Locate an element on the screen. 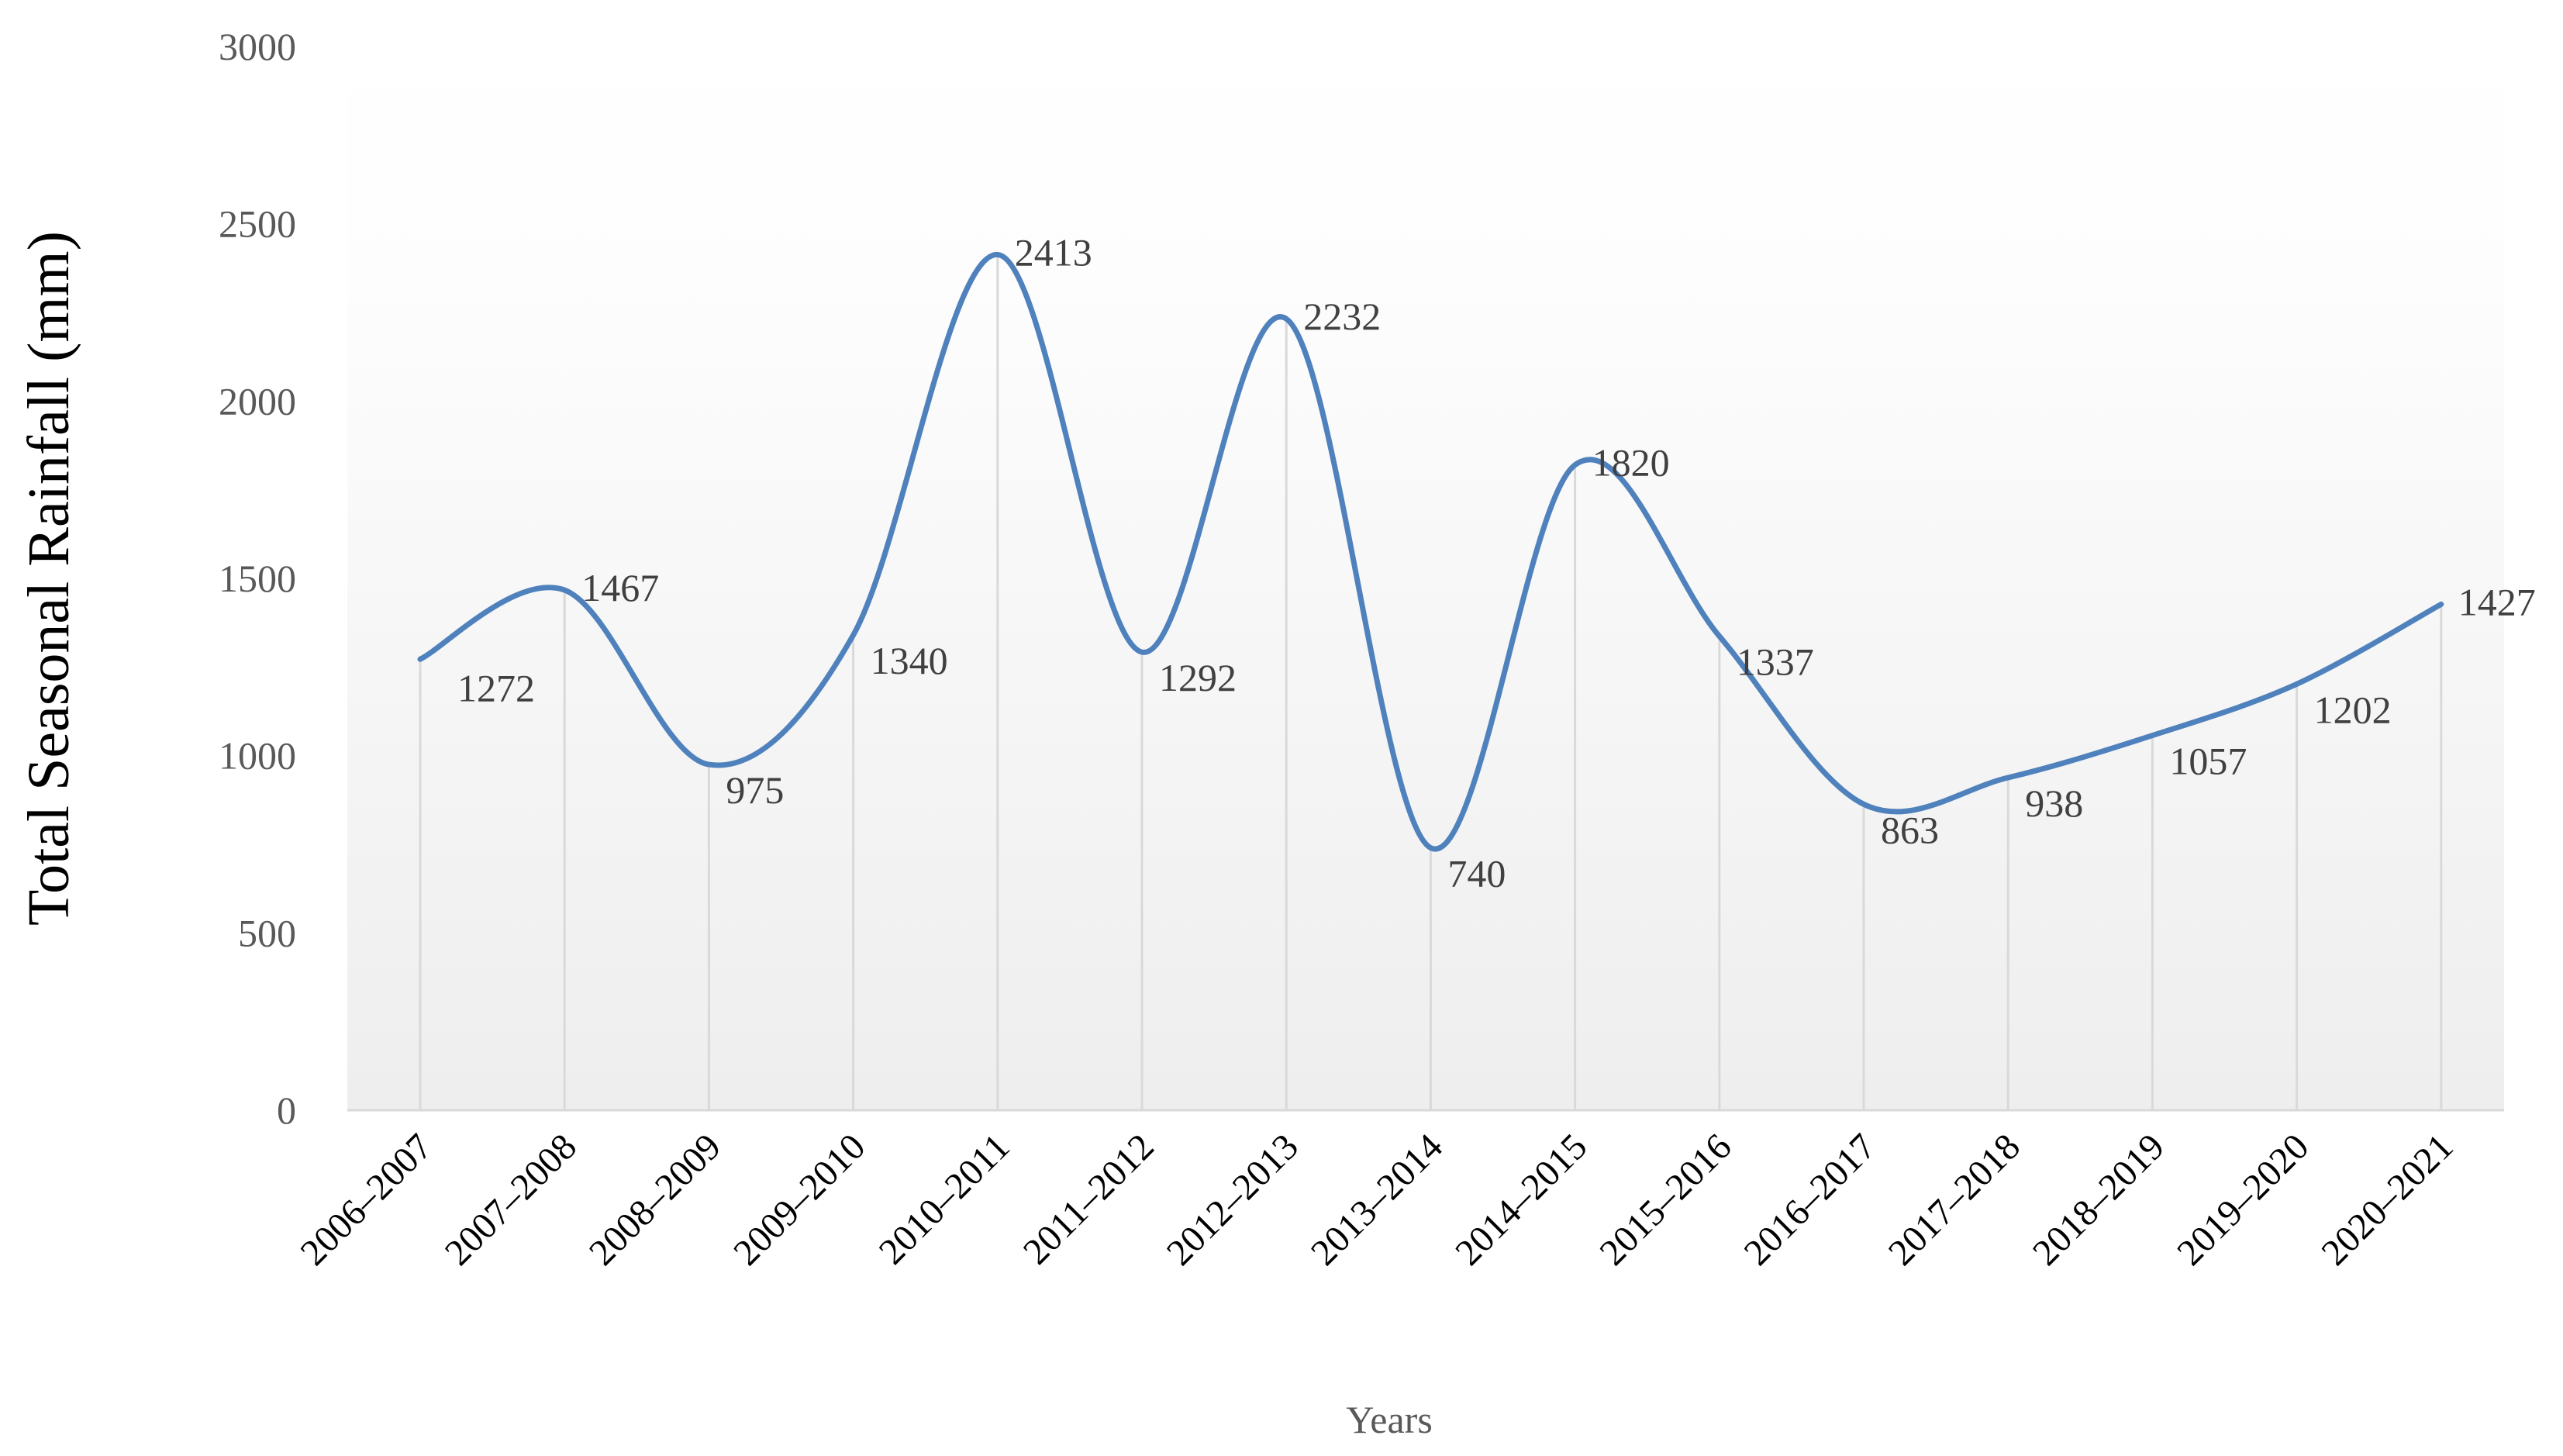 The height and width of the screenshot is (1456, 2563). data-label: 1202 is located at coordinates (2353, 710).